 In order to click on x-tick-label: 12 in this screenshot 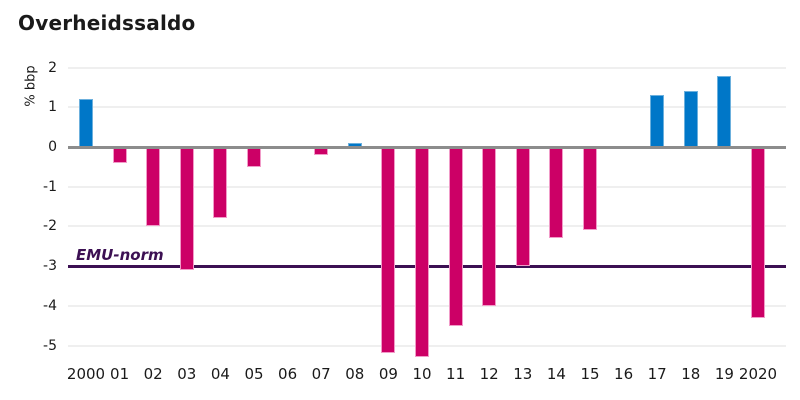, I will do `click(489, 374)`.